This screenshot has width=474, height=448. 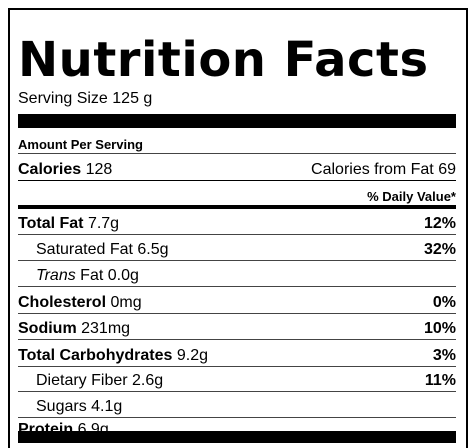 I want to click on amount-per-serving: Amount Per Serving, so click(x=80, y=144).